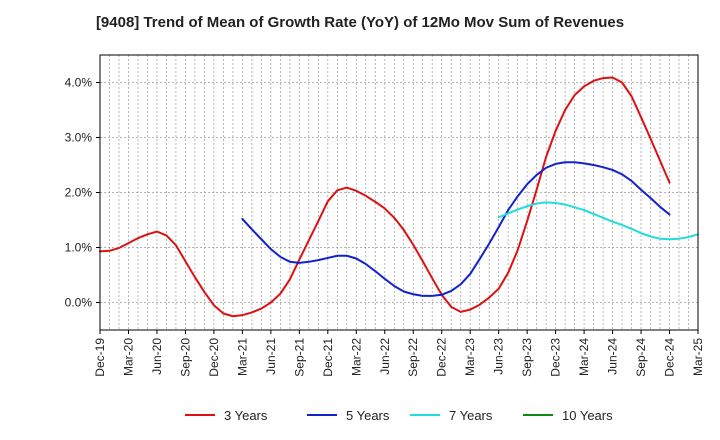  Describe the element at coordinates (499, 356) in the screenshot. I see `x-tick-label: Jun-23` at that location.